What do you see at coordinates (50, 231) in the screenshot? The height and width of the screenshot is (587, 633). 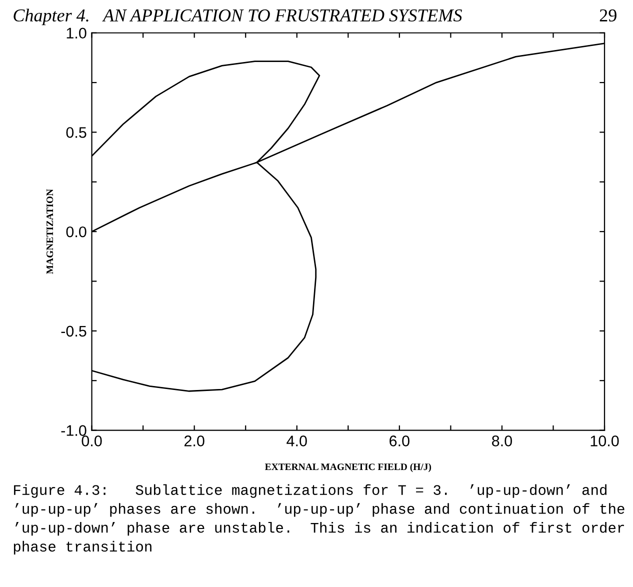 I see `y-axis-title: MAGNETIZATION` at bounding box center [50, 231].